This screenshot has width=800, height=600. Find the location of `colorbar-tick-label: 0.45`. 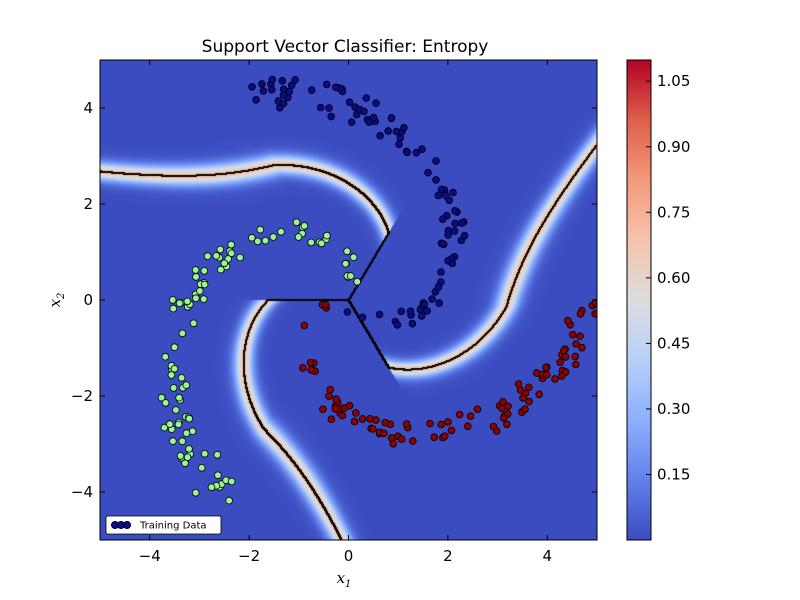

colorbar-tick-label: 0.45 is located at coordinates (673, 343).